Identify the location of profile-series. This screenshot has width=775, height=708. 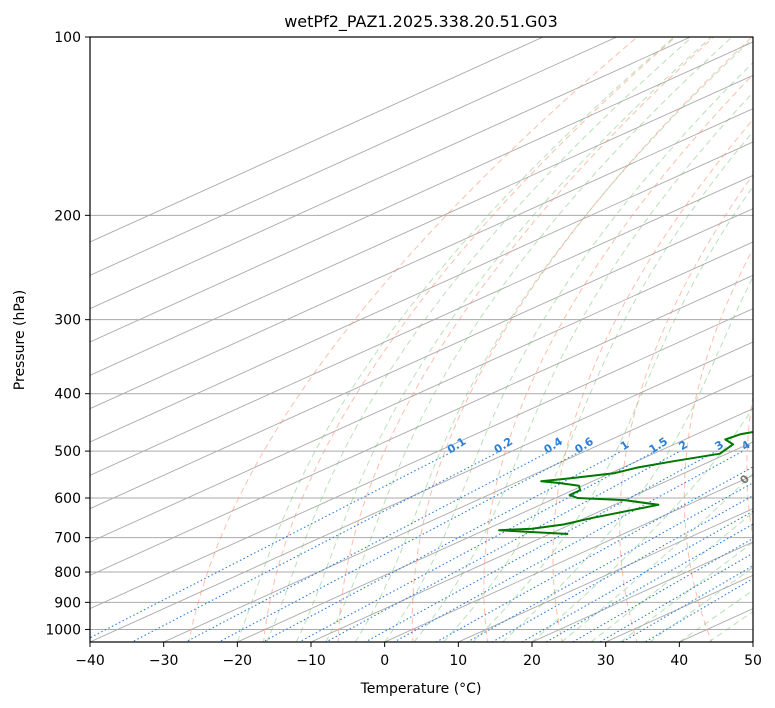
(625, 482).